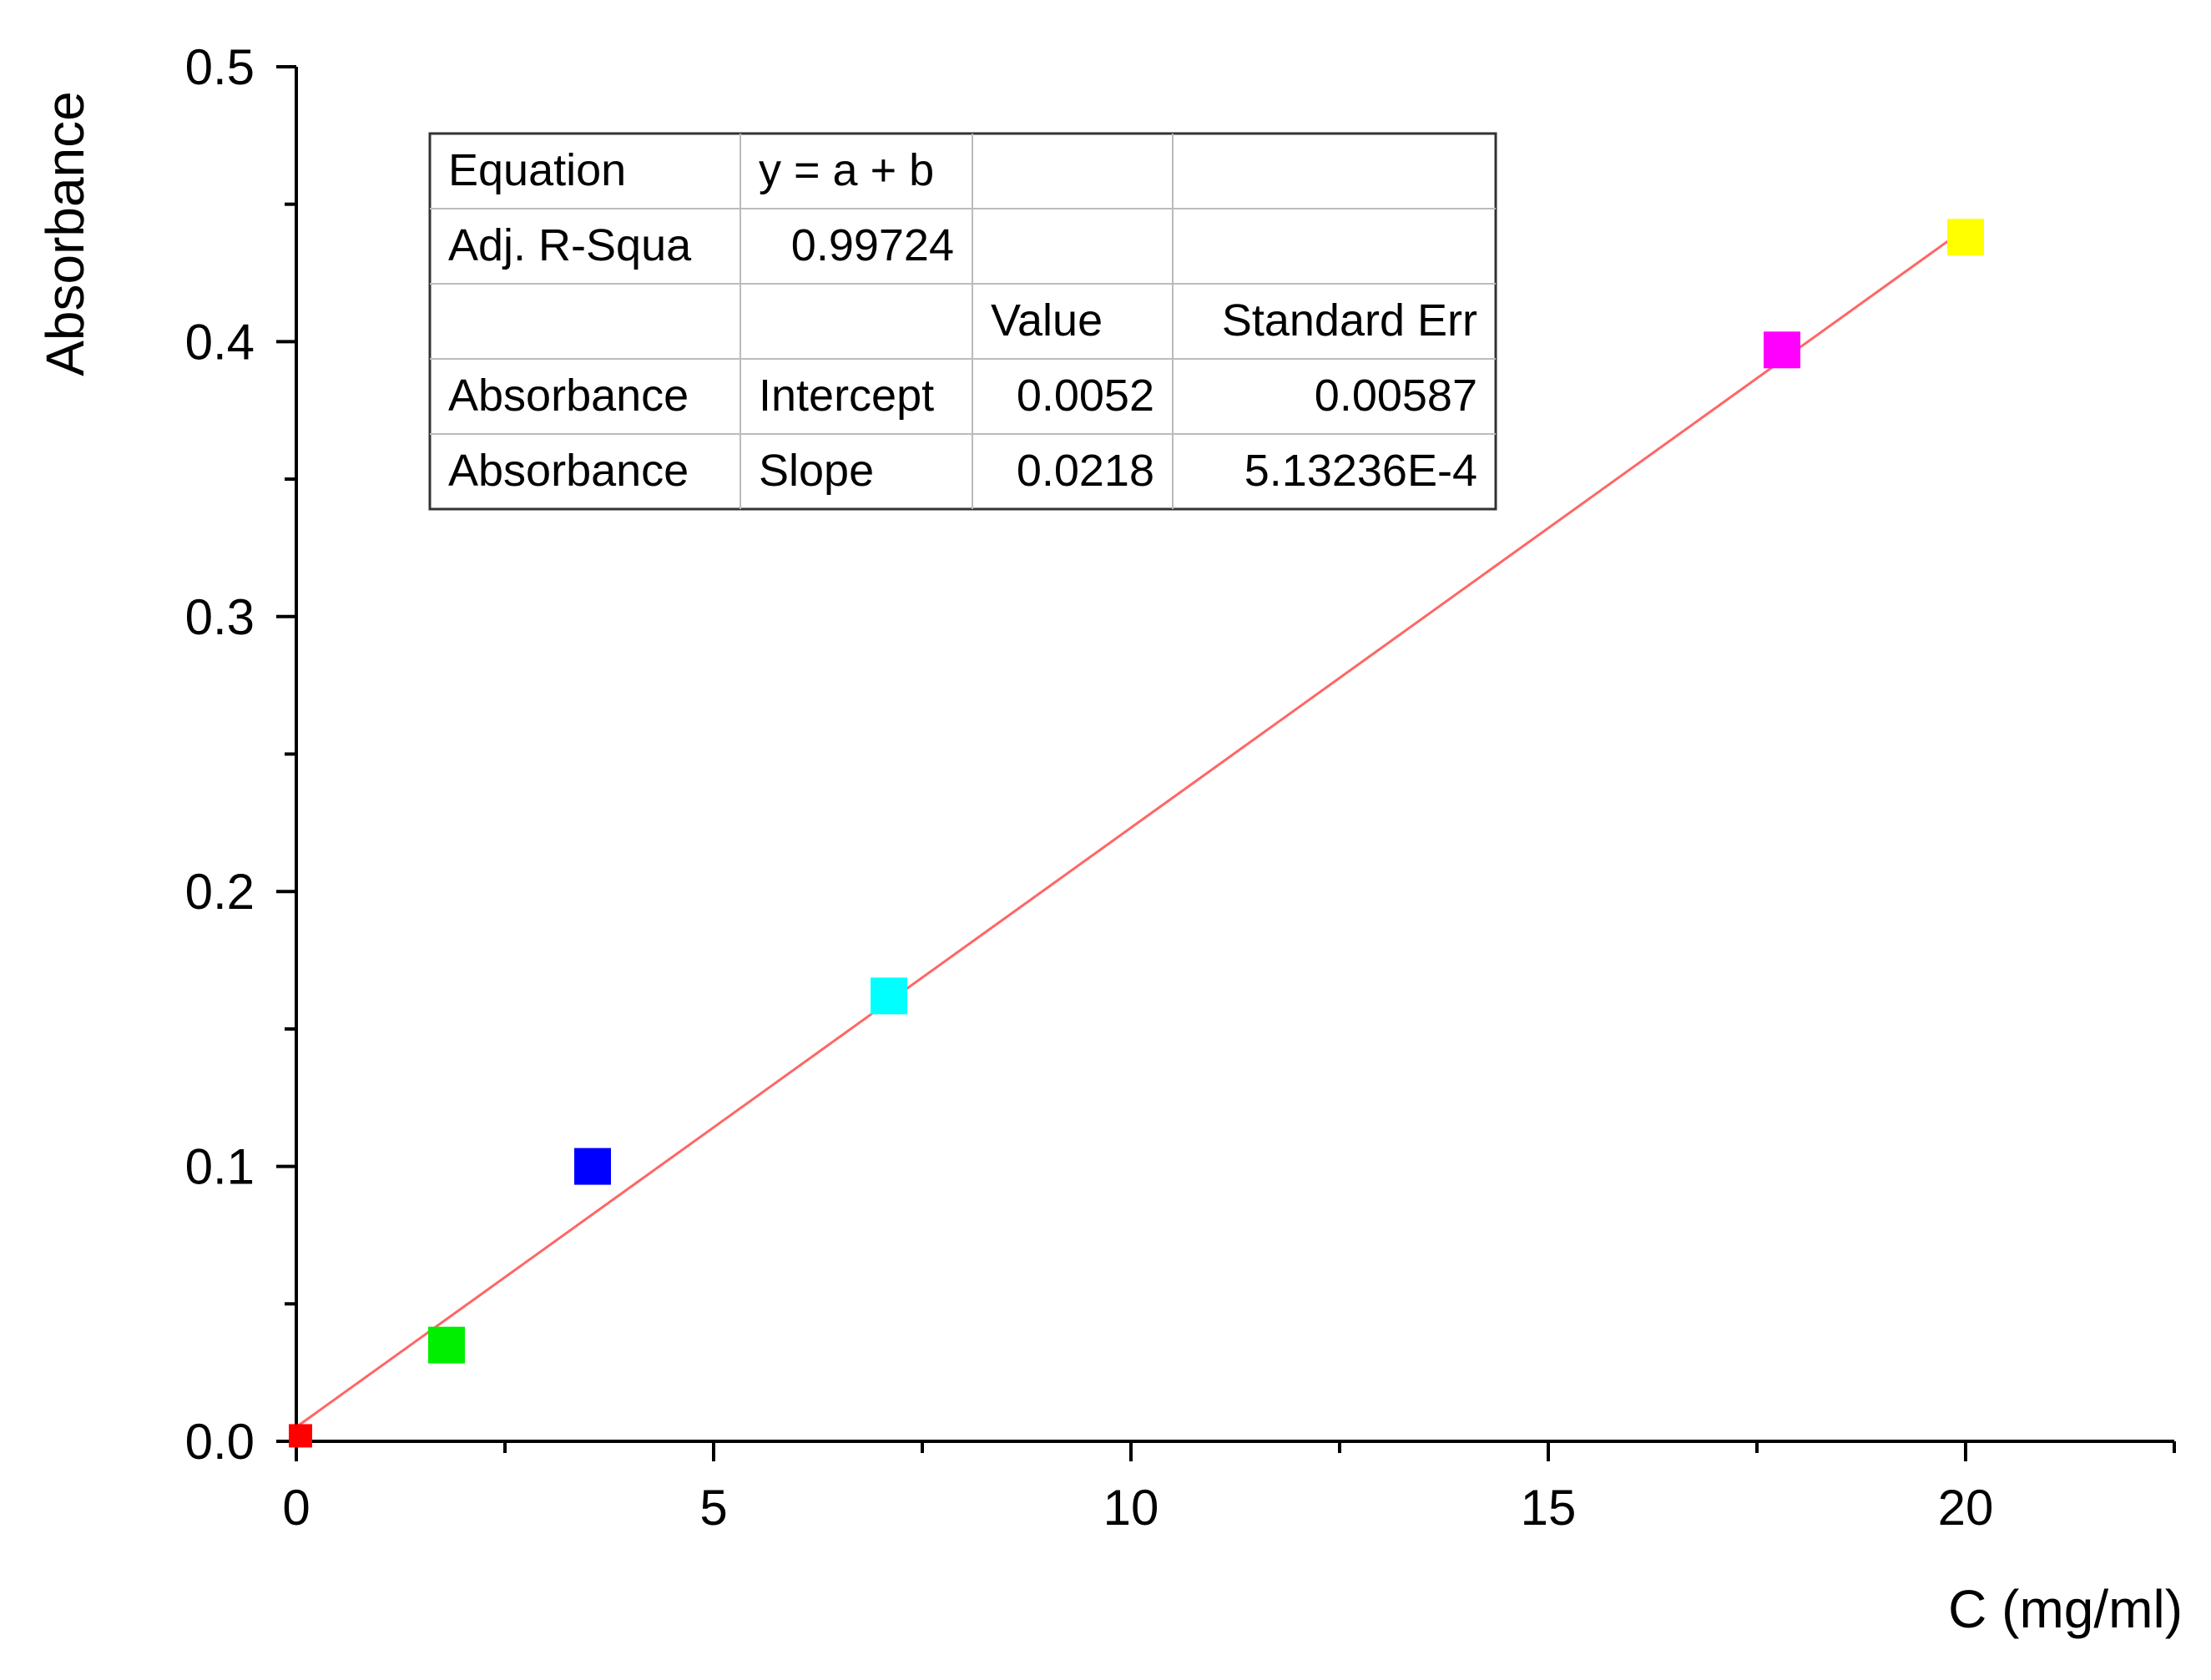  I want to click on fit-table-cell: y = a + b, so click(847, 170).